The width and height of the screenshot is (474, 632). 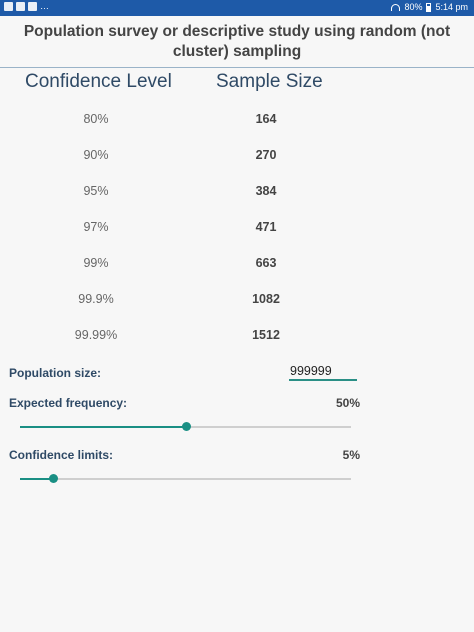 I want to click on table-row: 90% 270, so click(x=237, y=158).